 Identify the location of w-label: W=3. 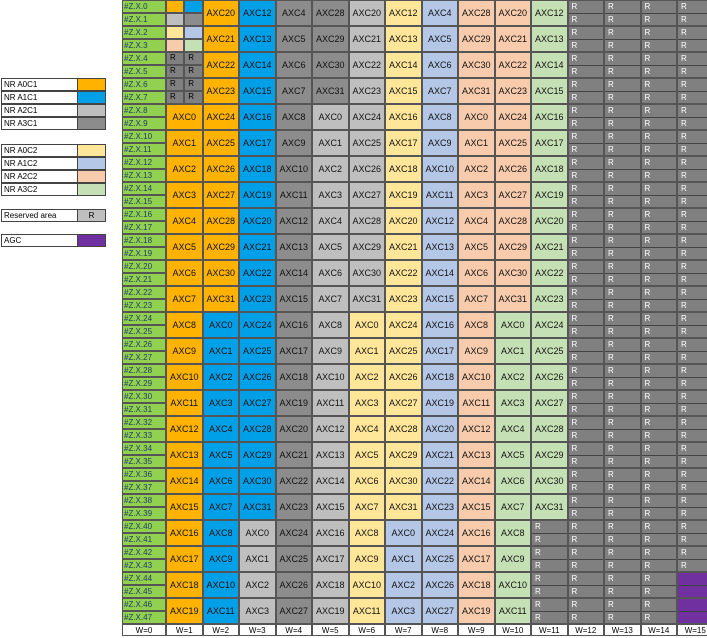
(257, 630).